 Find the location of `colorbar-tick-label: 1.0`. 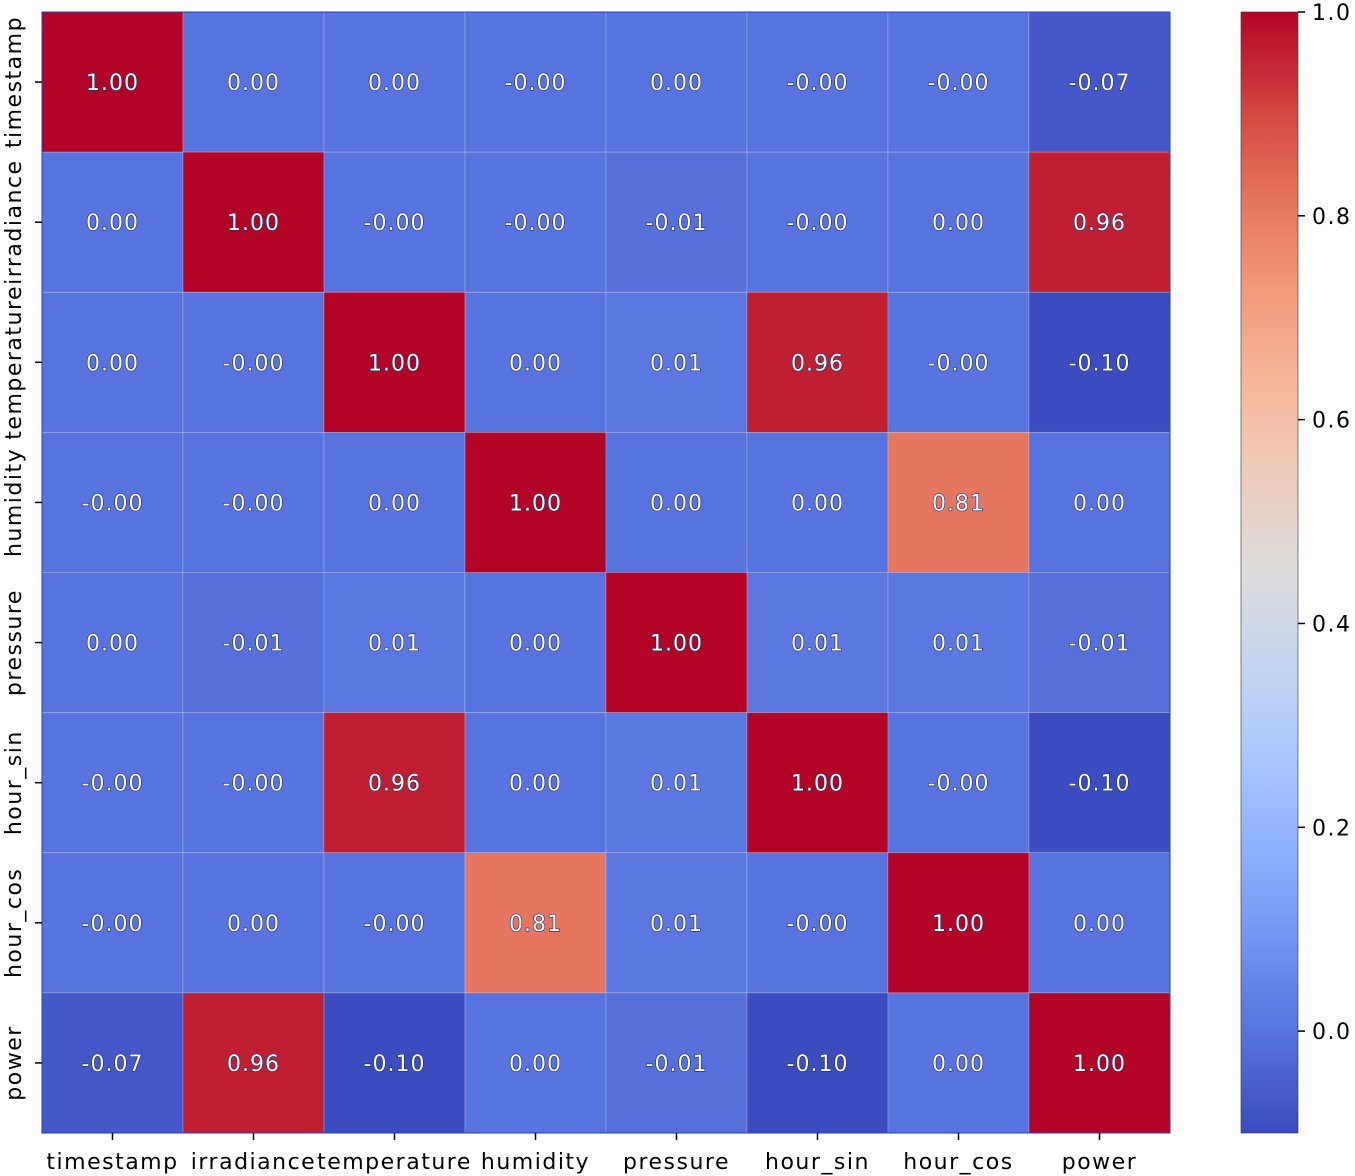

colorbar-tick-label: 1.0 is located at coordinates (1332, 13).